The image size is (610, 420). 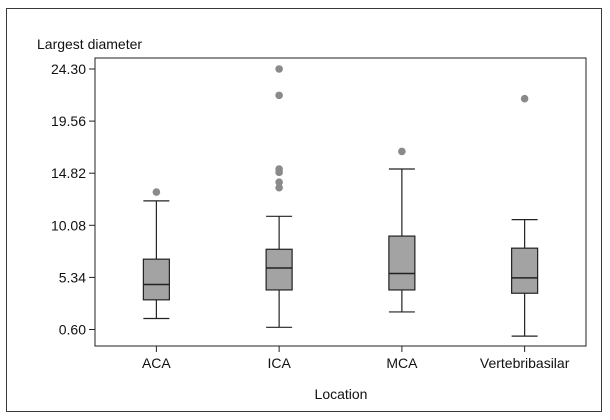 I want to click on y-tick-label: 10.08, so click(x=68, y=225).